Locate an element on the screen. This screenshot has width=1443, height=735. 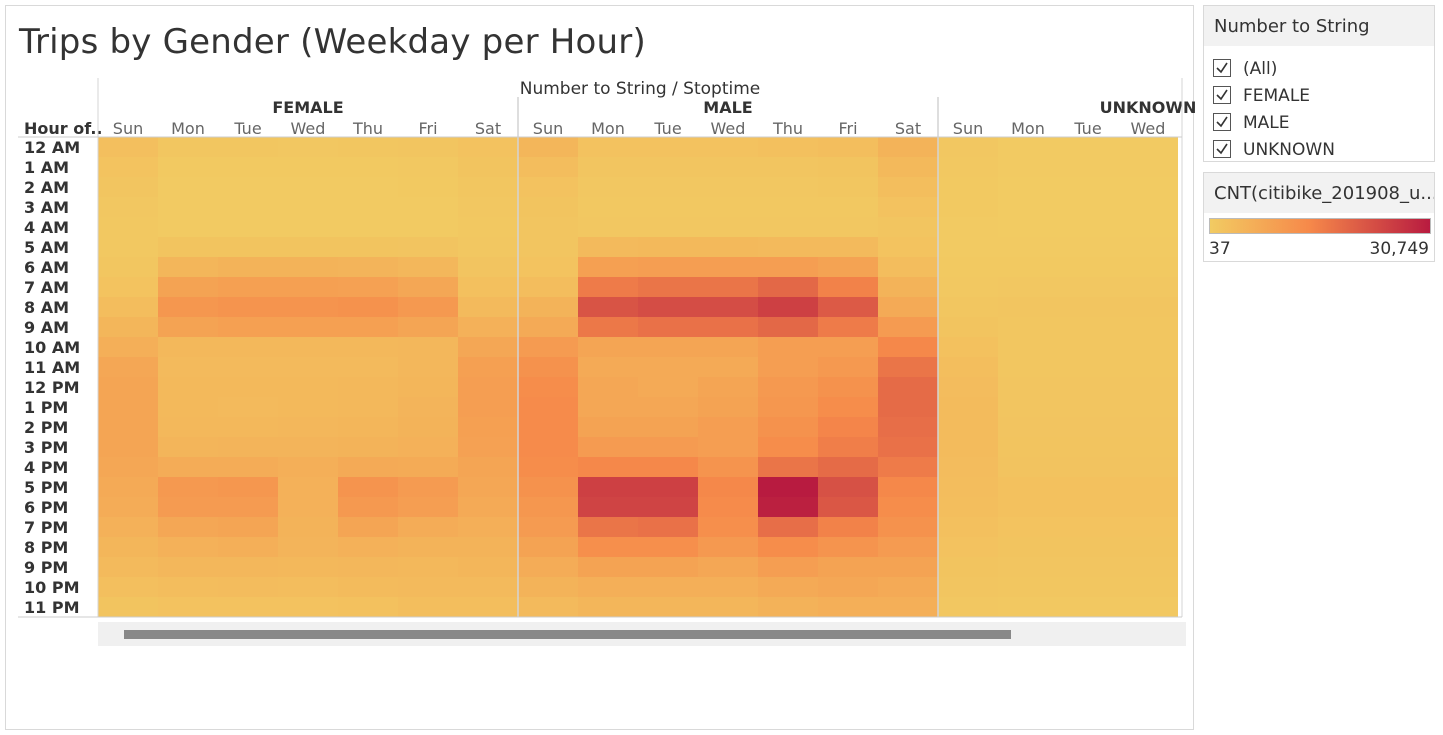
heatmap-cell-male-mon-4-pm is located at coordinates (608, 467).